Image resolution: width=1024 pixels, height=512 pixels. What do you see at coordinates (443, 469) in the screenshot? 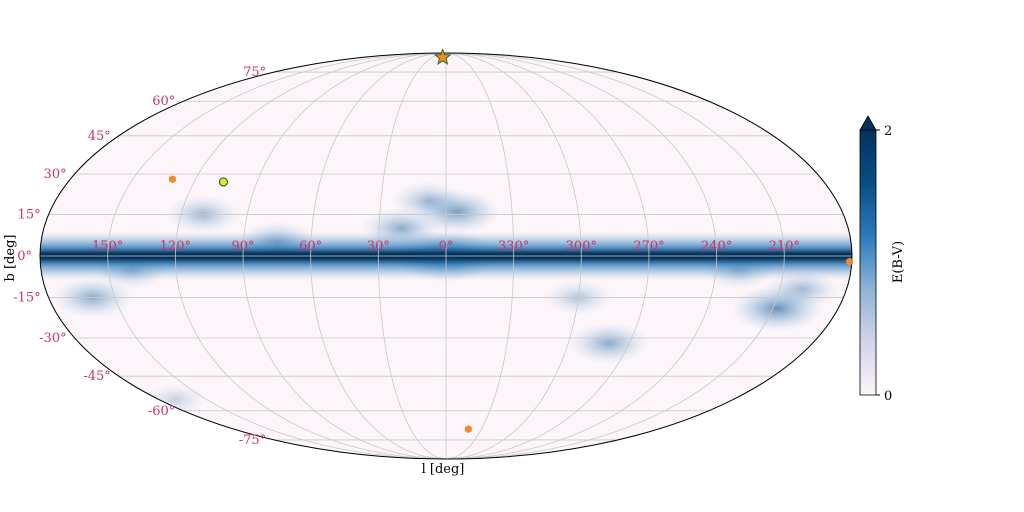
I see `x-axis-title: l [deg]` at bounding box center [443, 469].